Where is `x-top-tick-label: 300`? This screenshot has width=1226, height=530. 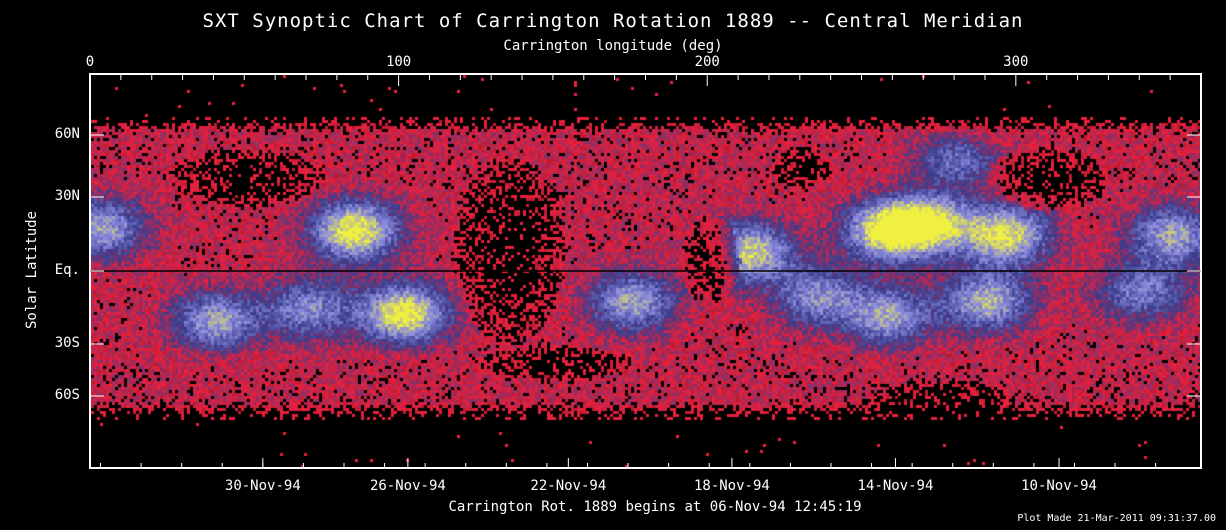
x-top-tick-label: 300 is located at coordinates (1016, 62).